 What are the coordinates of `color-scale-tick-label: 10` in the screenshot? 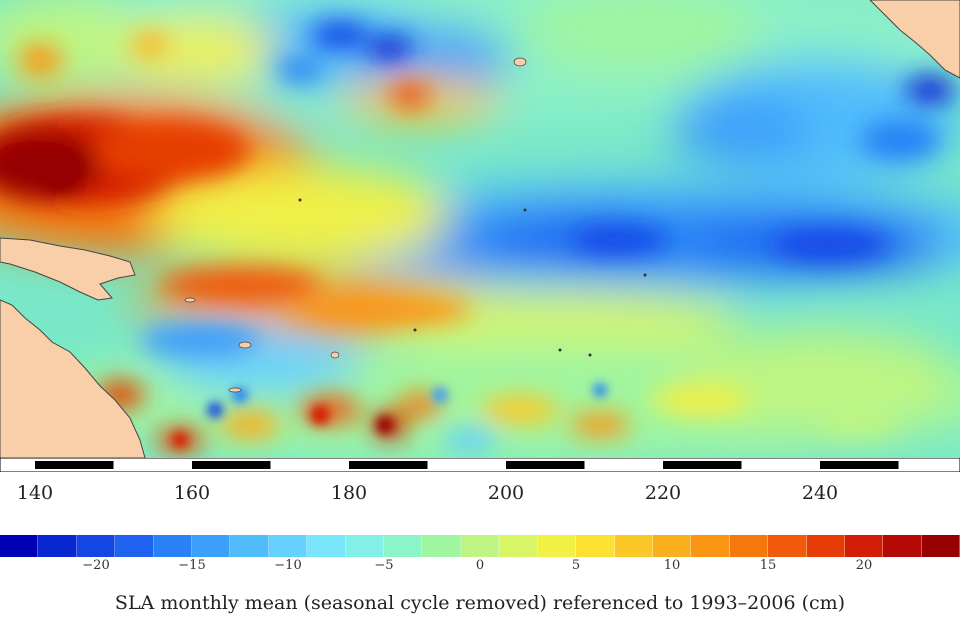 It's located at (672, 565).